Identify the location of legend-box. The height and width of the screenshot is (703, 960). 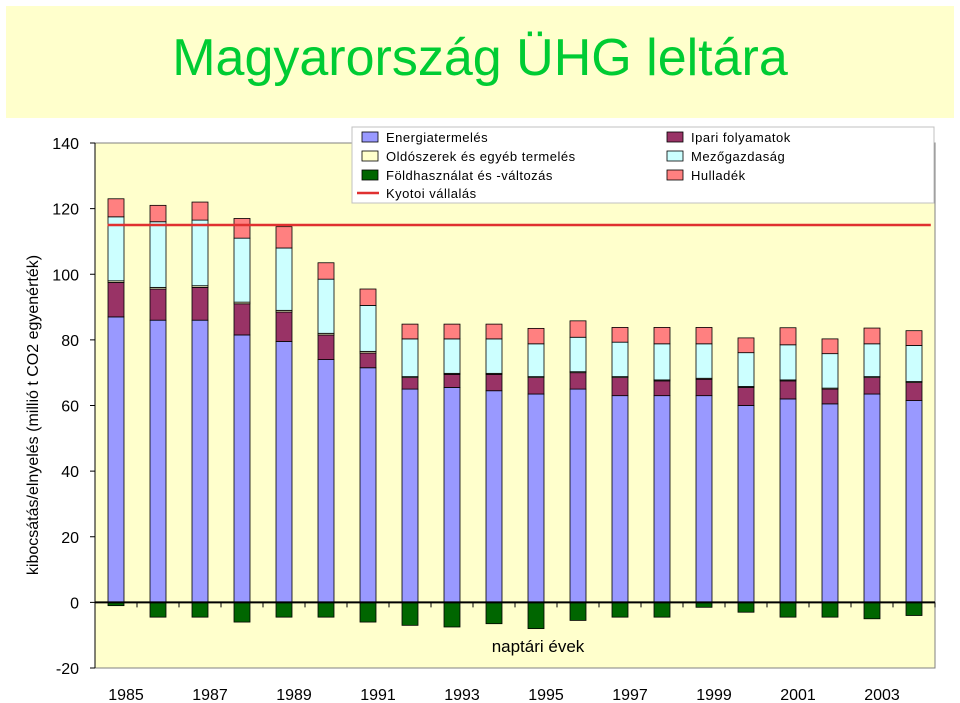
(643, 165).